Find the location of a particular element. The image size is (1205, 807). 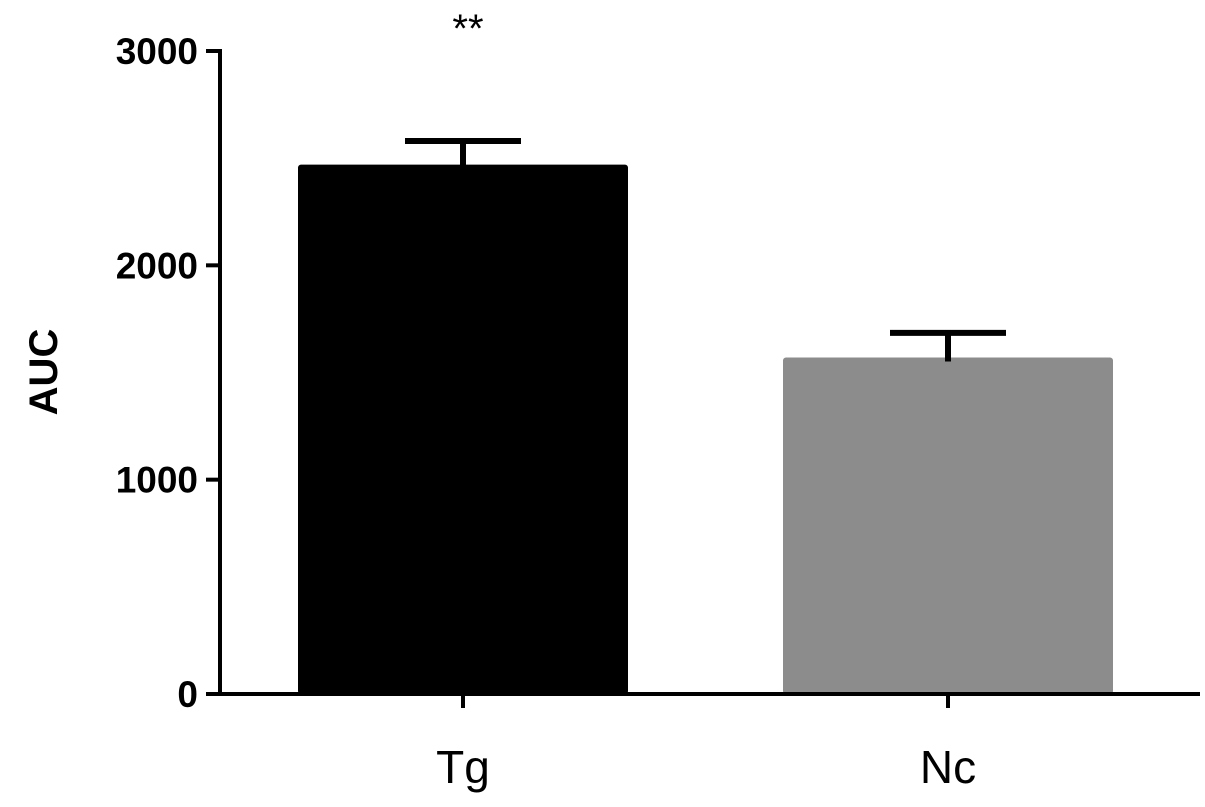

x-tick-label: Nc is located at coordinates (948, 767).